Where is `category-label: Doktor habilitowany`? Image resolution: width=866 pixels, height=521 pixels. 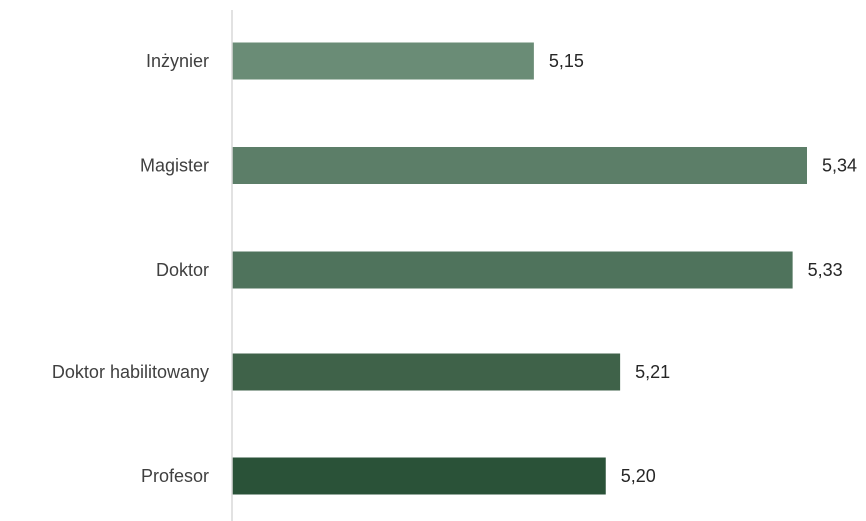 category-label: Doktor habilitowany is located at coordinates (130, 372).